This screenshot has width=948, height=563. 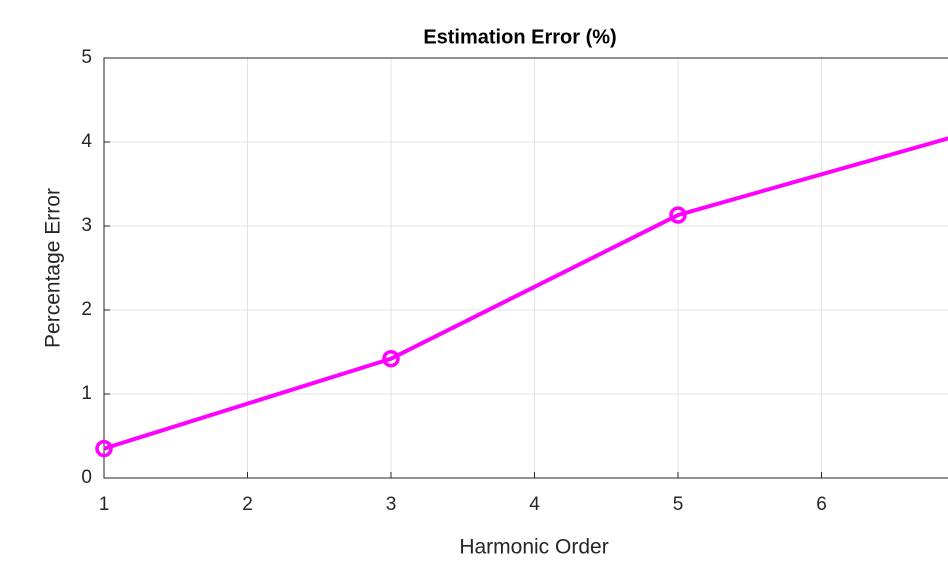 What do you see at coordinates (53, 268) in the screenshot?
I see `y-axis-label: Percentage Error` at bounding box center [53, 268].